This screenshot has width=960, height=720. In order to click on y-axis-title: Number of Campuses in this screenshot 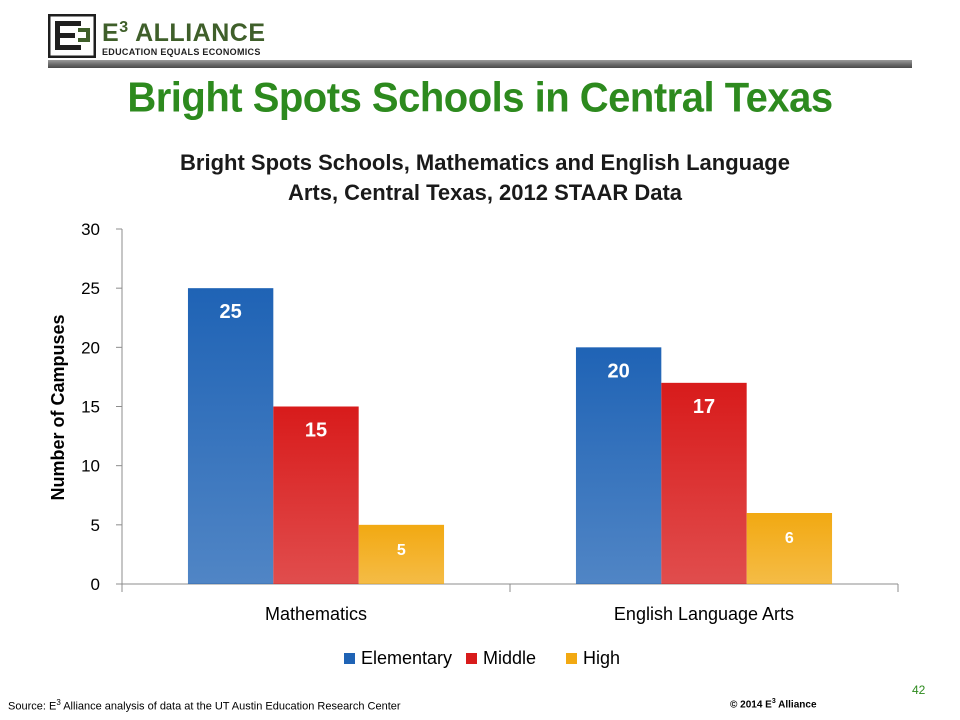, I will do `click(58, 407)`.